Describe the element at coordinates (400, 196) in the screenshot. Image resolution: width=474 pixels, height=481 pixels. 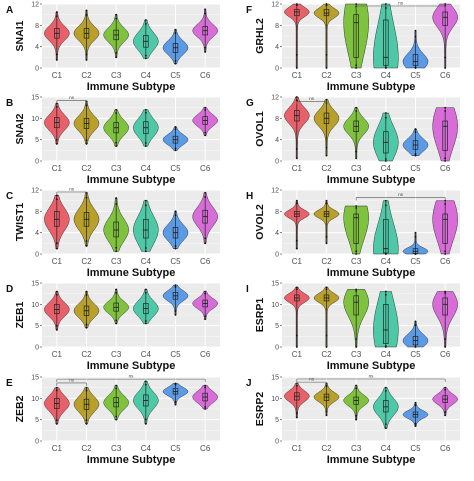
I see `significance-bracket: ns` at that location.